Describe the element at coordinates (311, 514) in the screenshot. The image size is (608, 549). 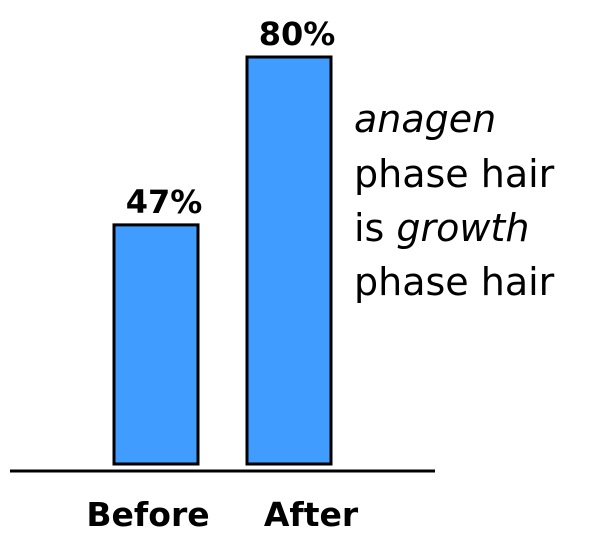
I see `x-tick-label: After` at that location.